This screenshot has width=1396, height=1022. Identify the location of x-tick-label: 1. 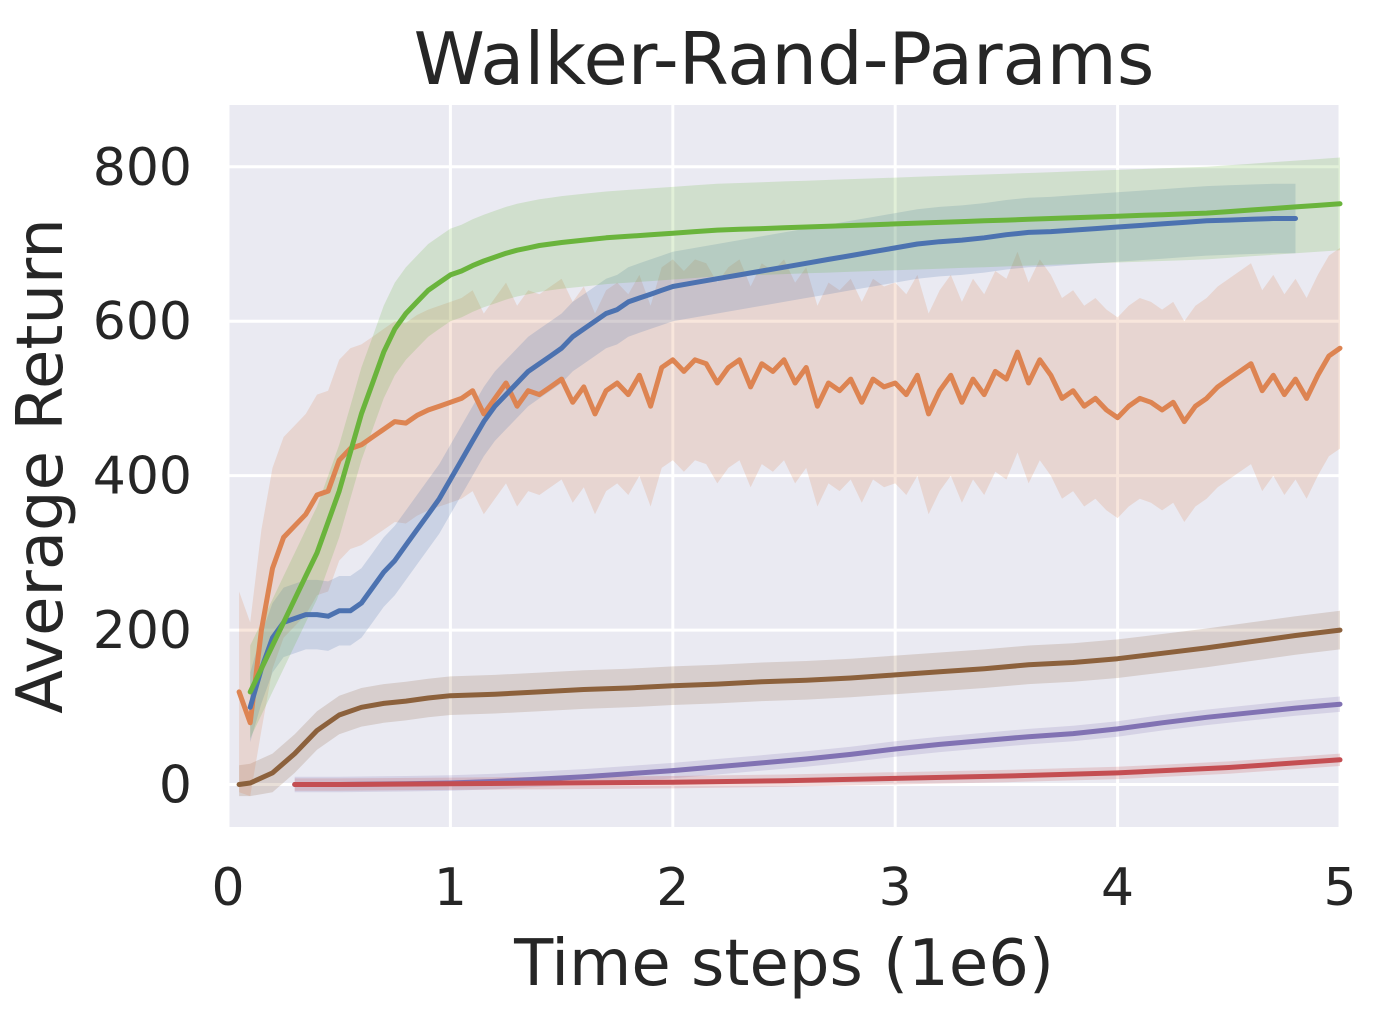
(450, 888).